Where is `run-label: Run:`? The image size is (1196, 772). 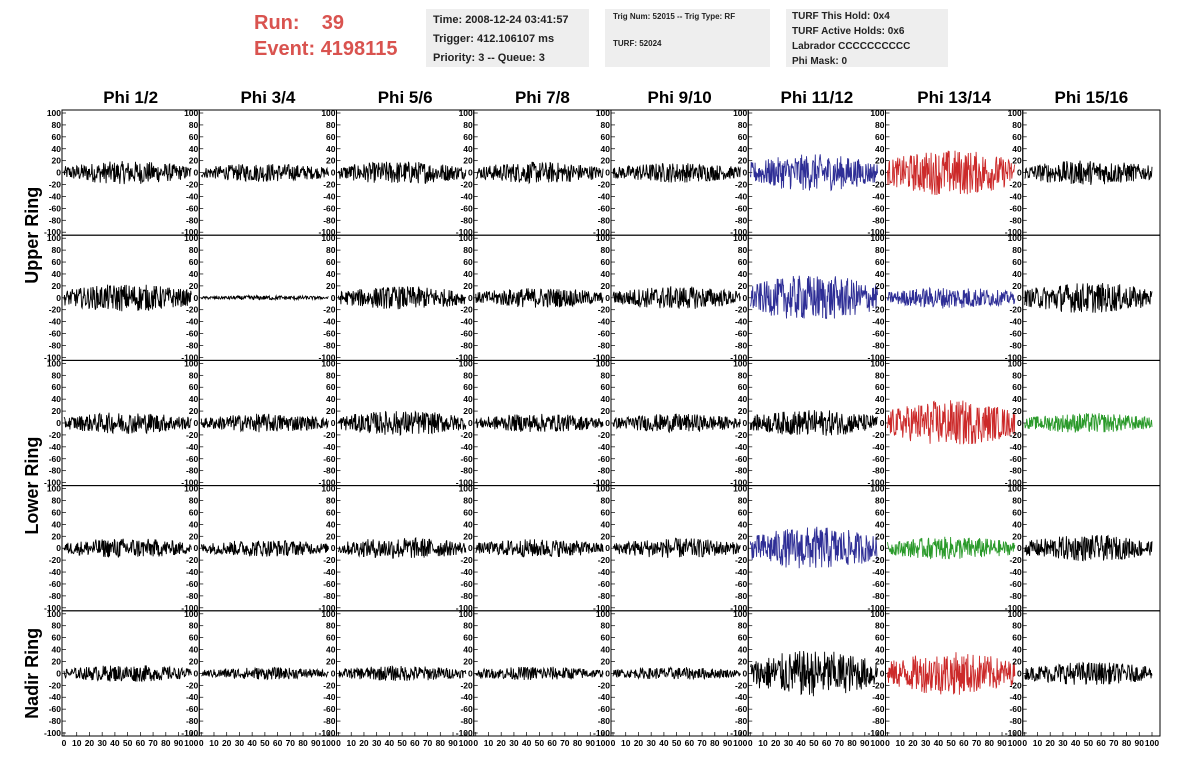
run-label: Run: is located at coordinates (277, 23).